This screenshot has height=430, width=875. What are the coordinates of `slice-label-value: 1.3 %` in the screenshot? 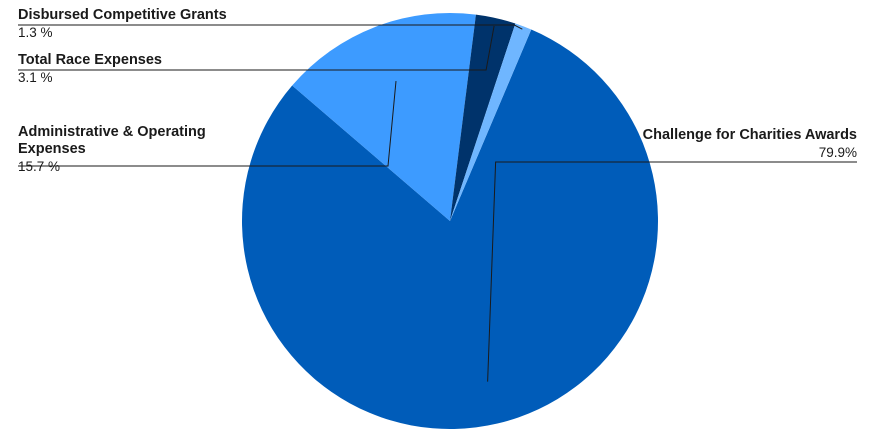 It's located at (35, 32).